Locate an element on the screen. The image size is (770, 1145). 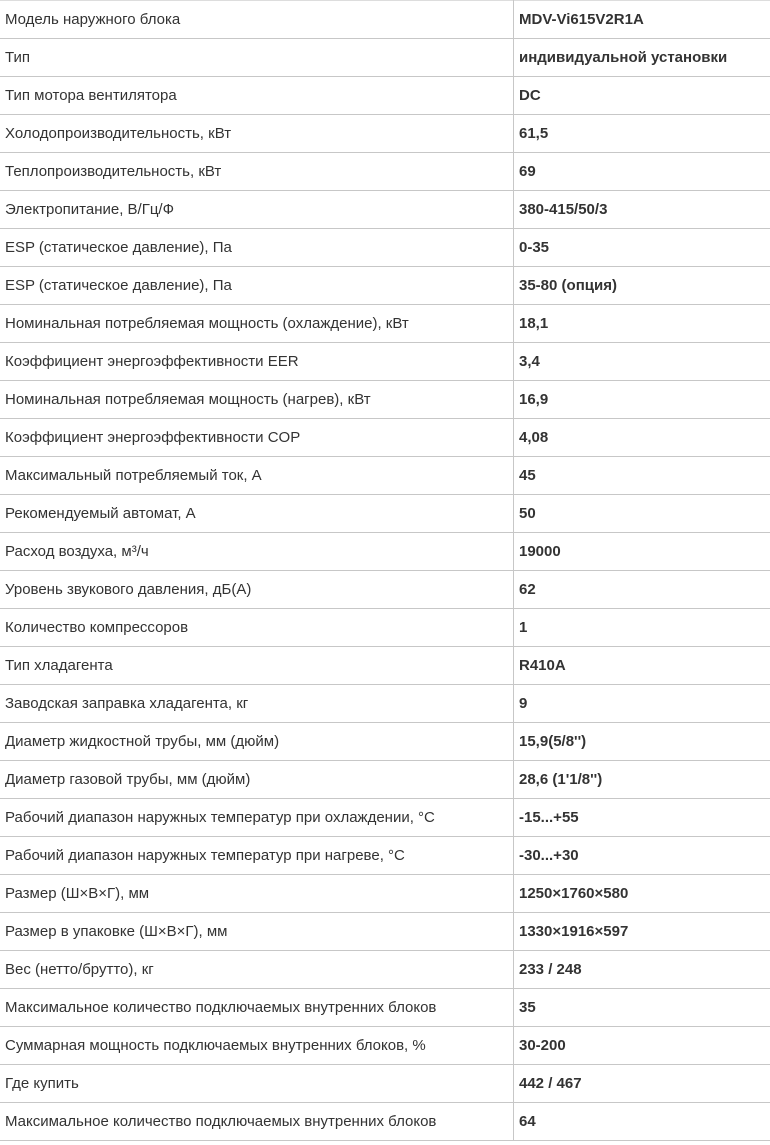
spec-value-cell: MDV-Vi615V2R1A is located at coordinates (641, 19).